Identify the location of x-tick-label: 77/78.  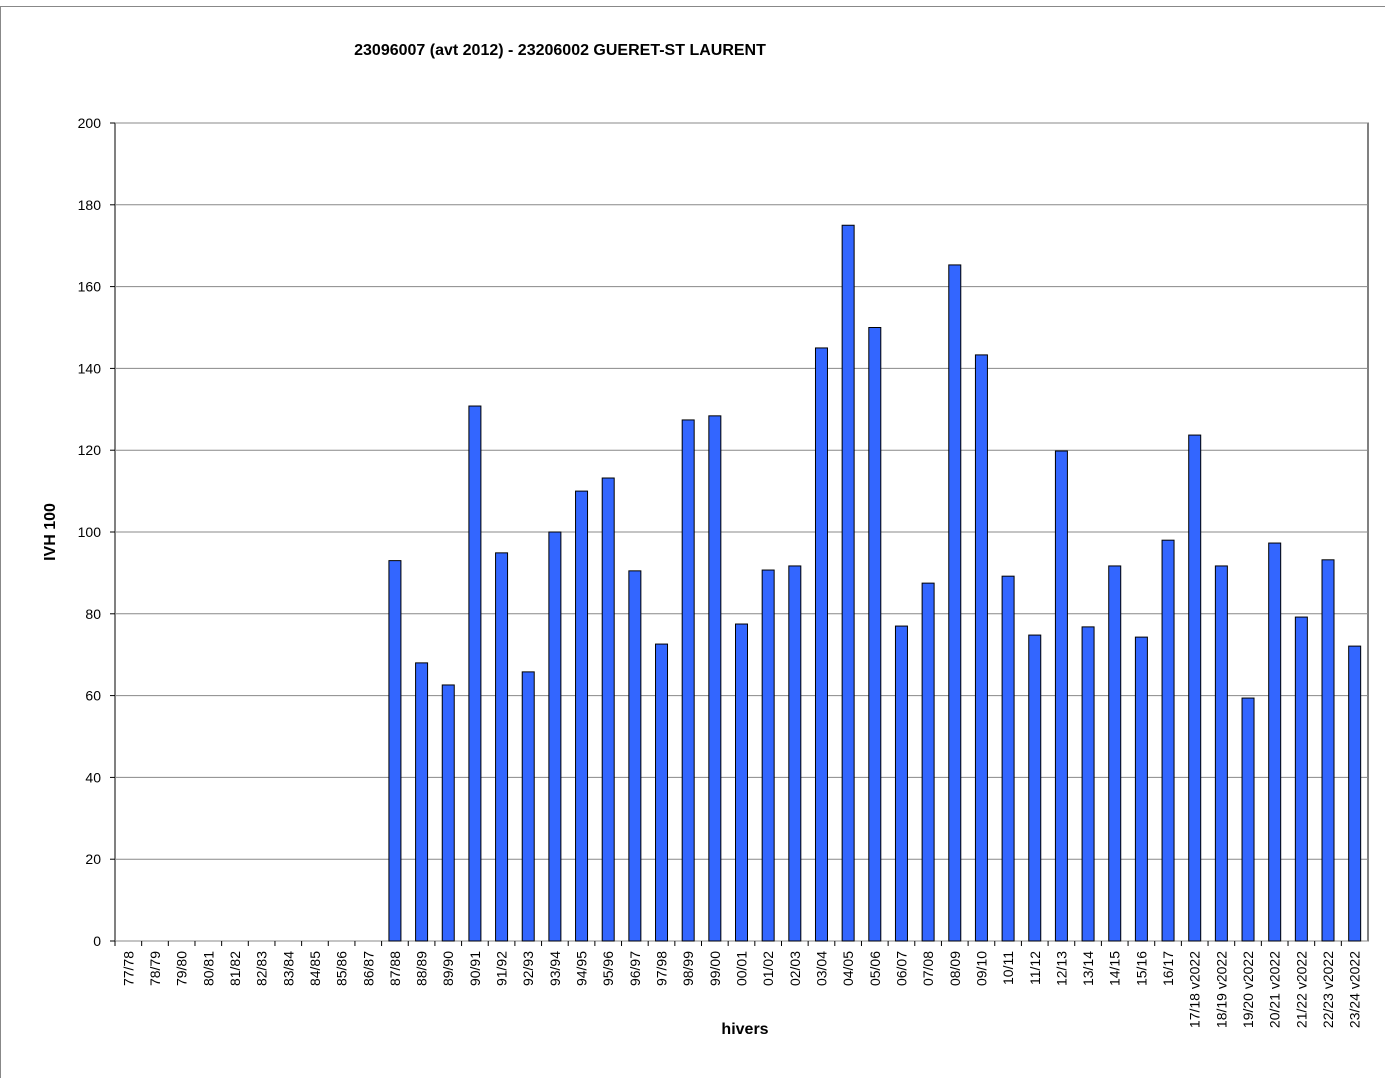
(128, 968).